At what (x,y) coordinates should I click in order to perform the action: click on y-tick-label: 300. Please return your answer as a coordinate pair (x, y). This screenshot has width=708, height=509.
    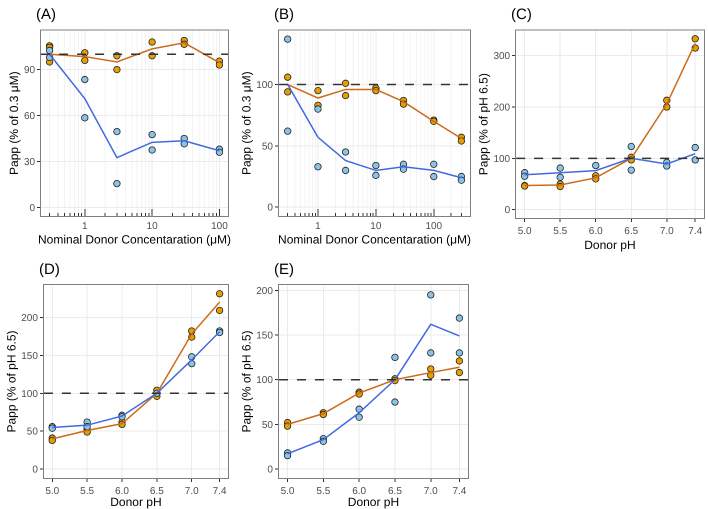
    Looking at the image, I should click on (502, 56).